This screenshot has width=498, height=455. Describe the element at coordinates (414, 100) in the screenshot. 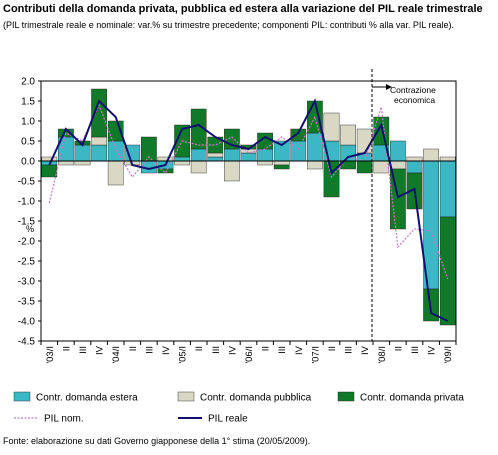

I see `annotation-text-2: economica` at that location.